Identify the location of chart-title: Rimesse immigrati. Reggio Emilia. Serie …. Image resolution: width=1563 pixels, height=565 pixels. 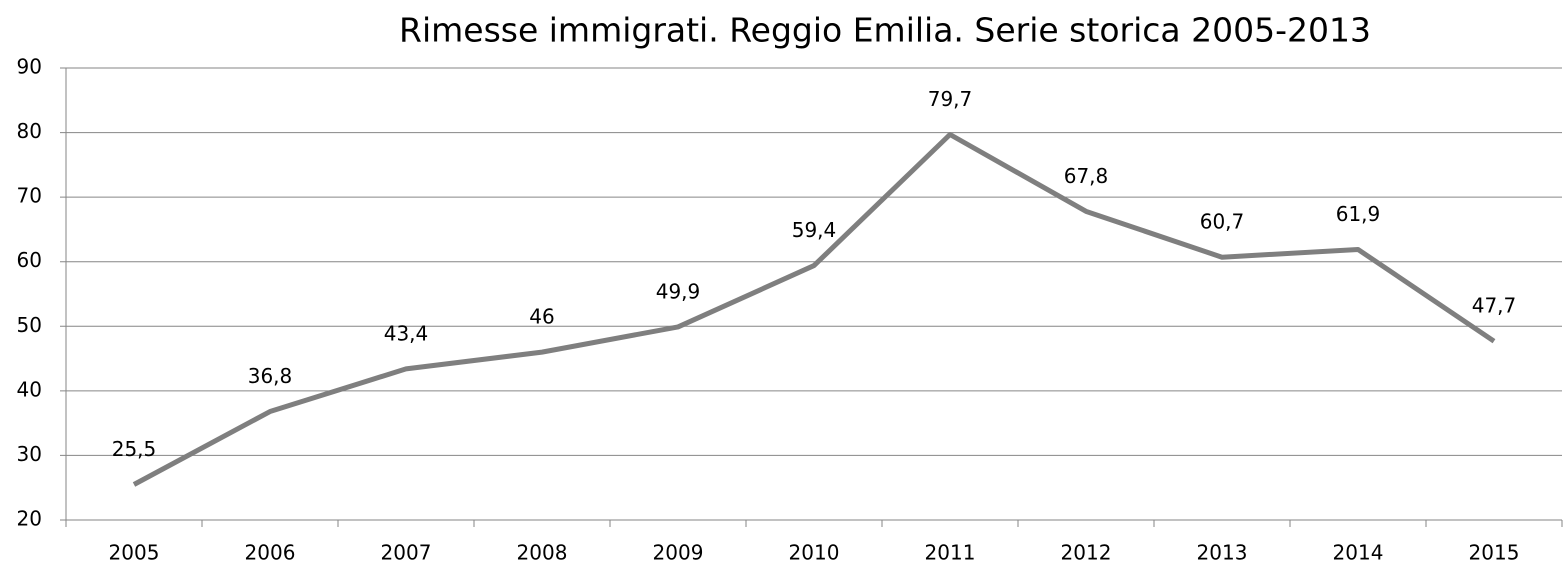
(885, 30).